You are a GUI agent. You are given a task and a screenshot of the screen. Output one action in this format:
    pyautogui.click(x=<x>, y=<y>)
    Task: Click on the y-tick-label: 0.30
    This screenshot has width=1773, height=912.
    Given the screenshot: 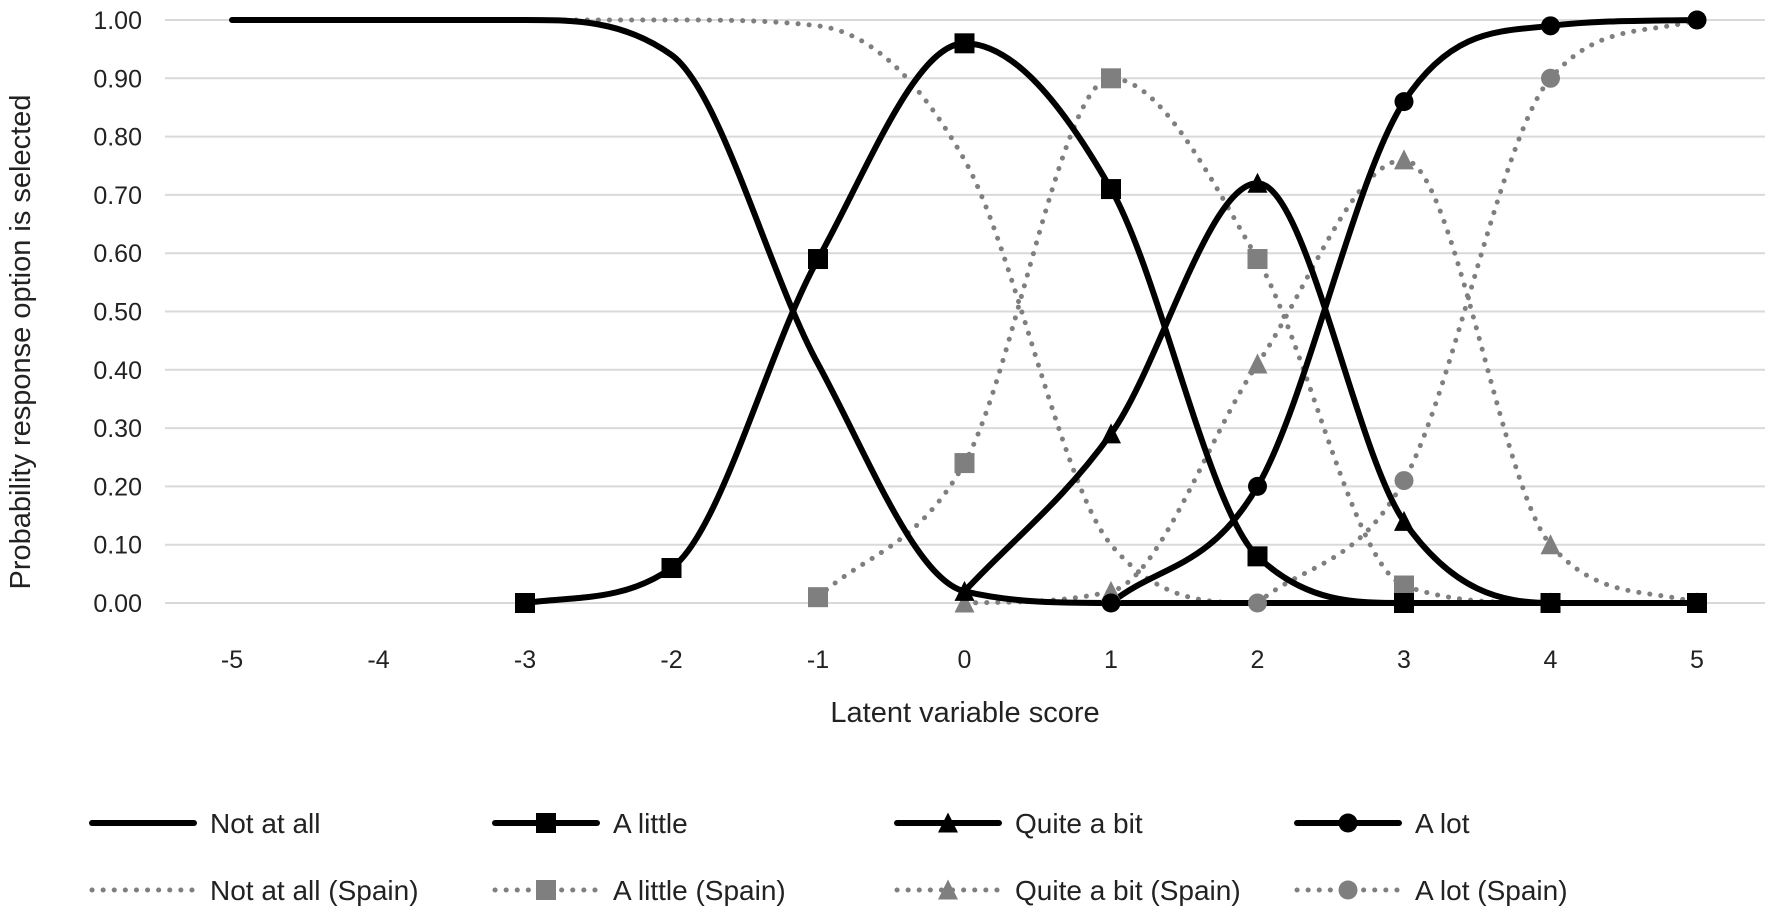 What is the action you would take?
    pyautogui.click(x=117, y=429)
    